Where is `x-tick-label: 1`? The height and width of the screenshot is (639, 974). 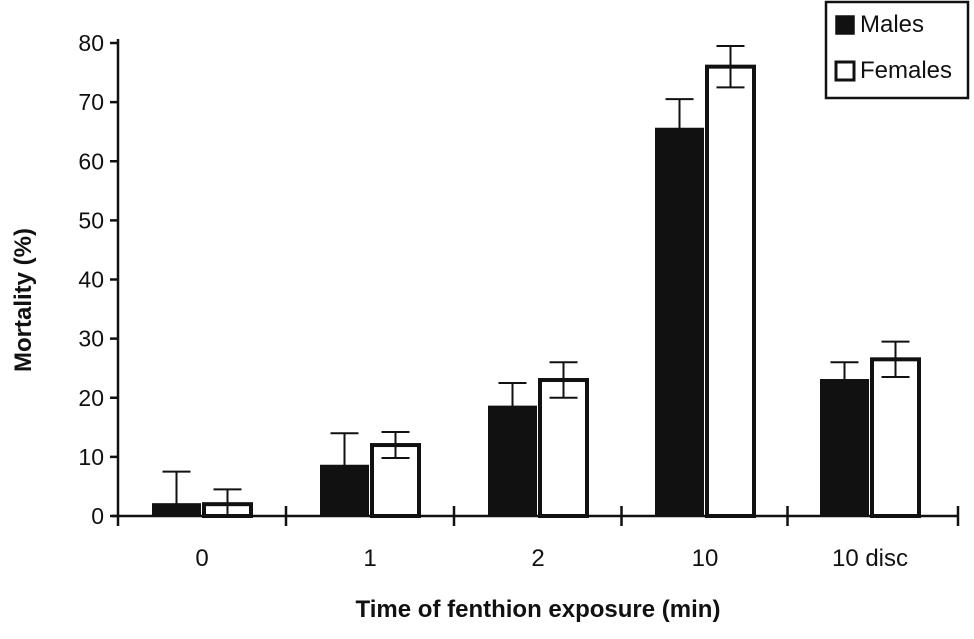 x-tick-label: 1 is located at coordinates (369, 558).